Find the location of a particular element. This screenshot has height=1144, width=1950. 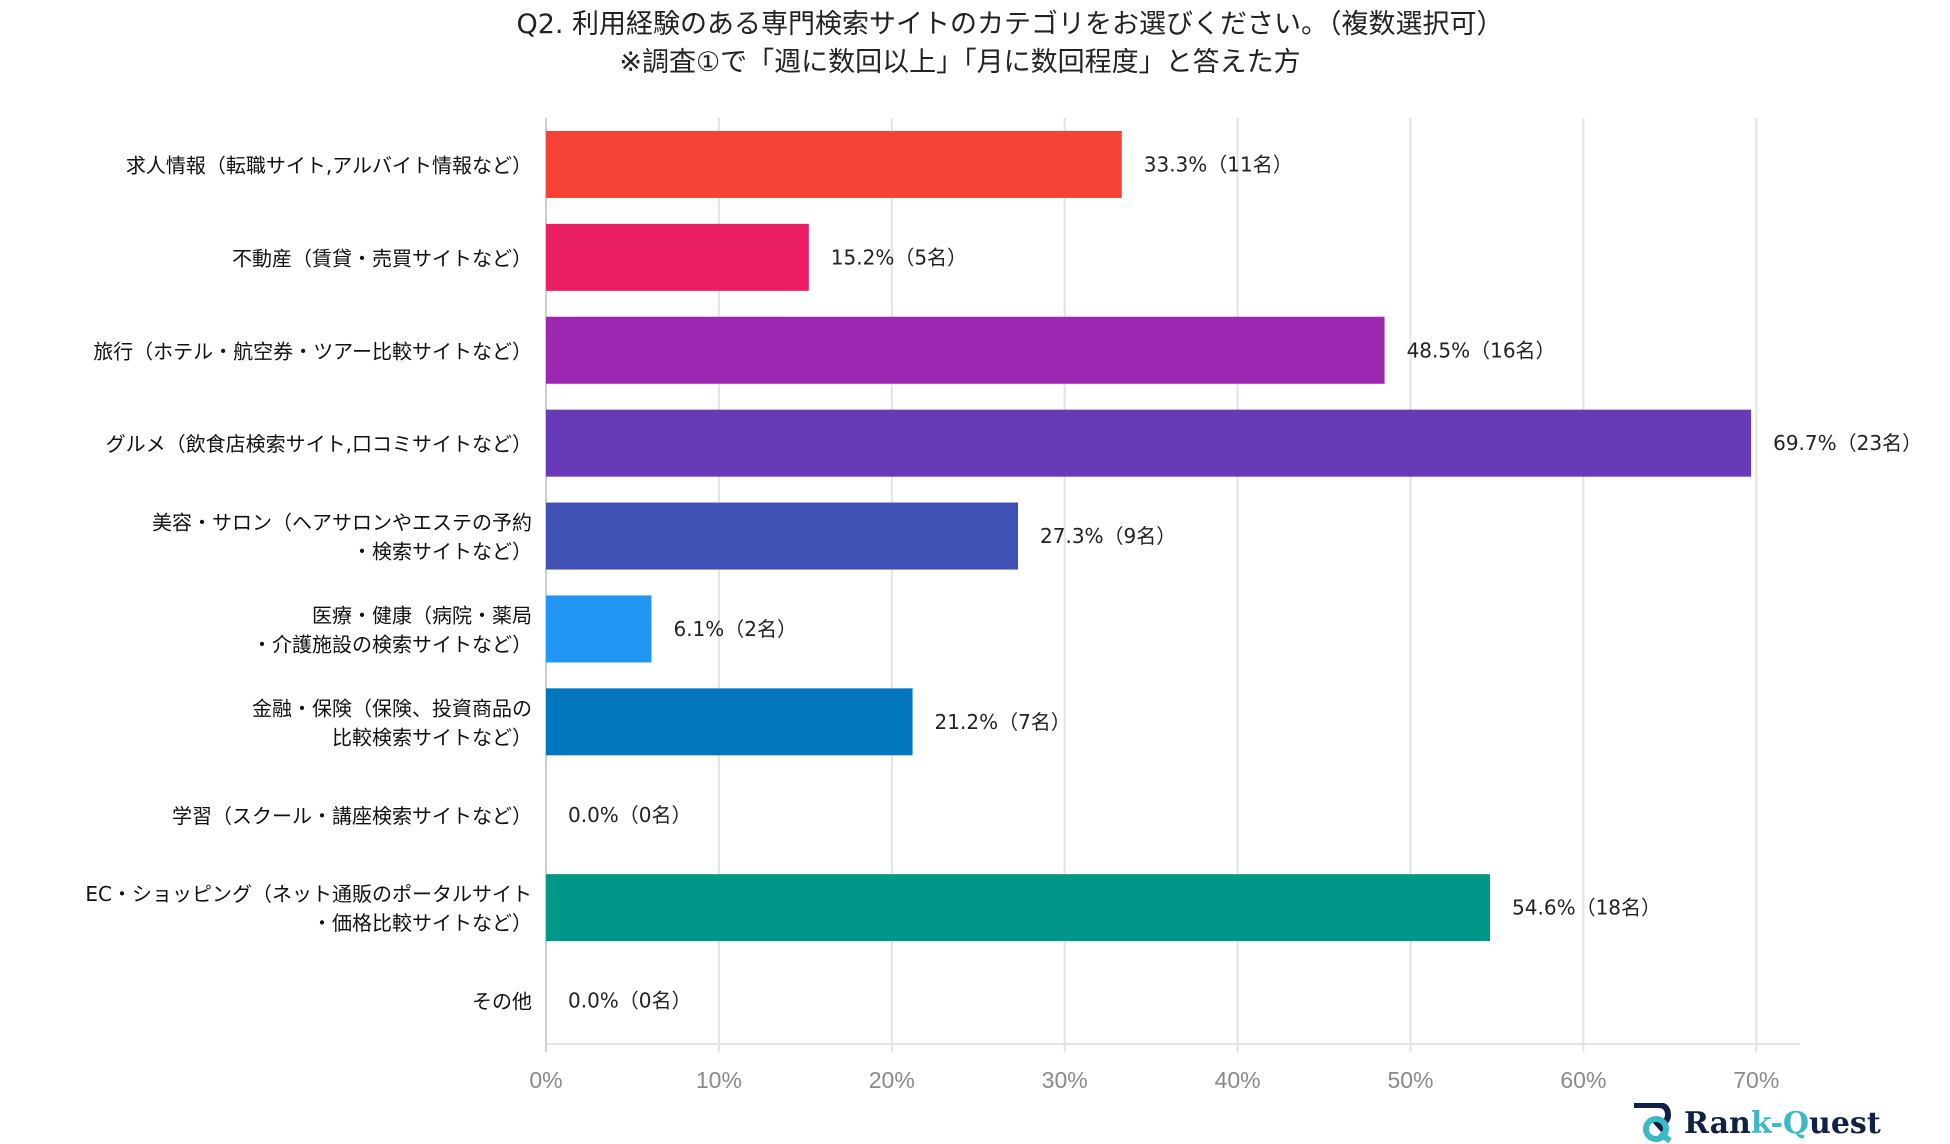

category-label: 美容・サロン（ヘアサロンやエステの予約 is located at coordinates (342, 523).